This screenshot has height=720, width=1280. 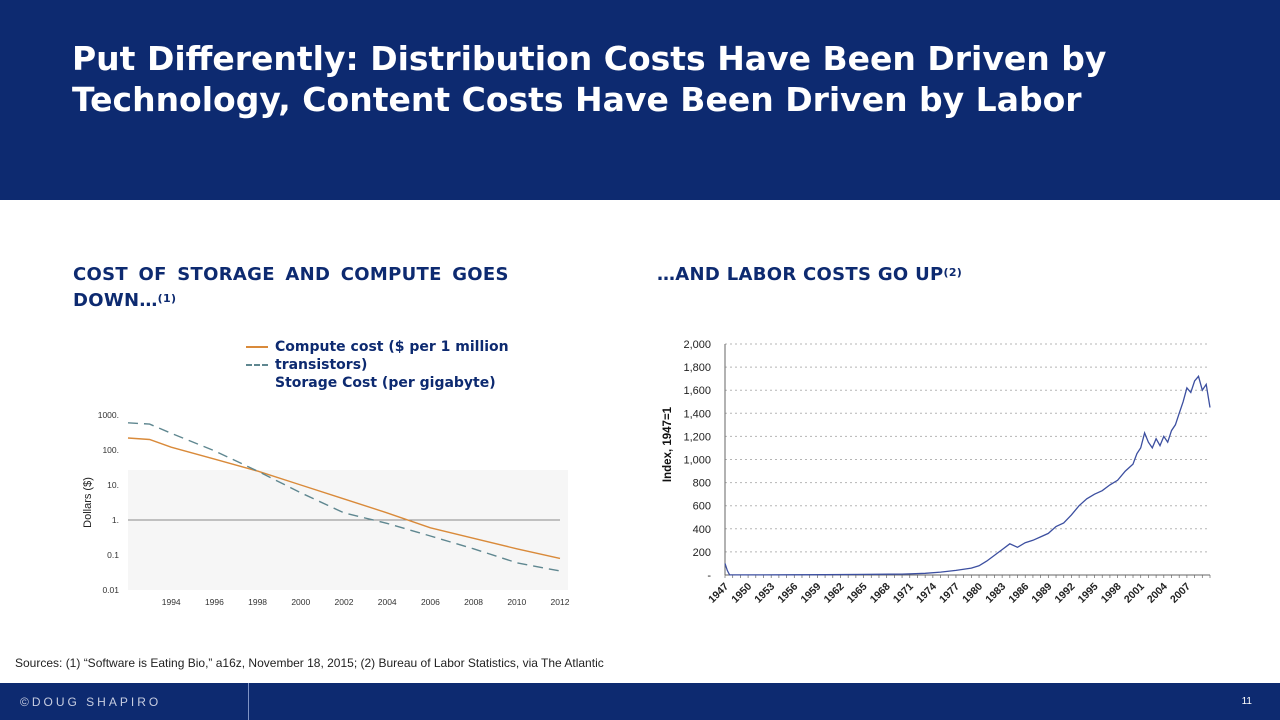 I want to click on cost-y-tick-label: 0.01, so click(x=110, y=590).